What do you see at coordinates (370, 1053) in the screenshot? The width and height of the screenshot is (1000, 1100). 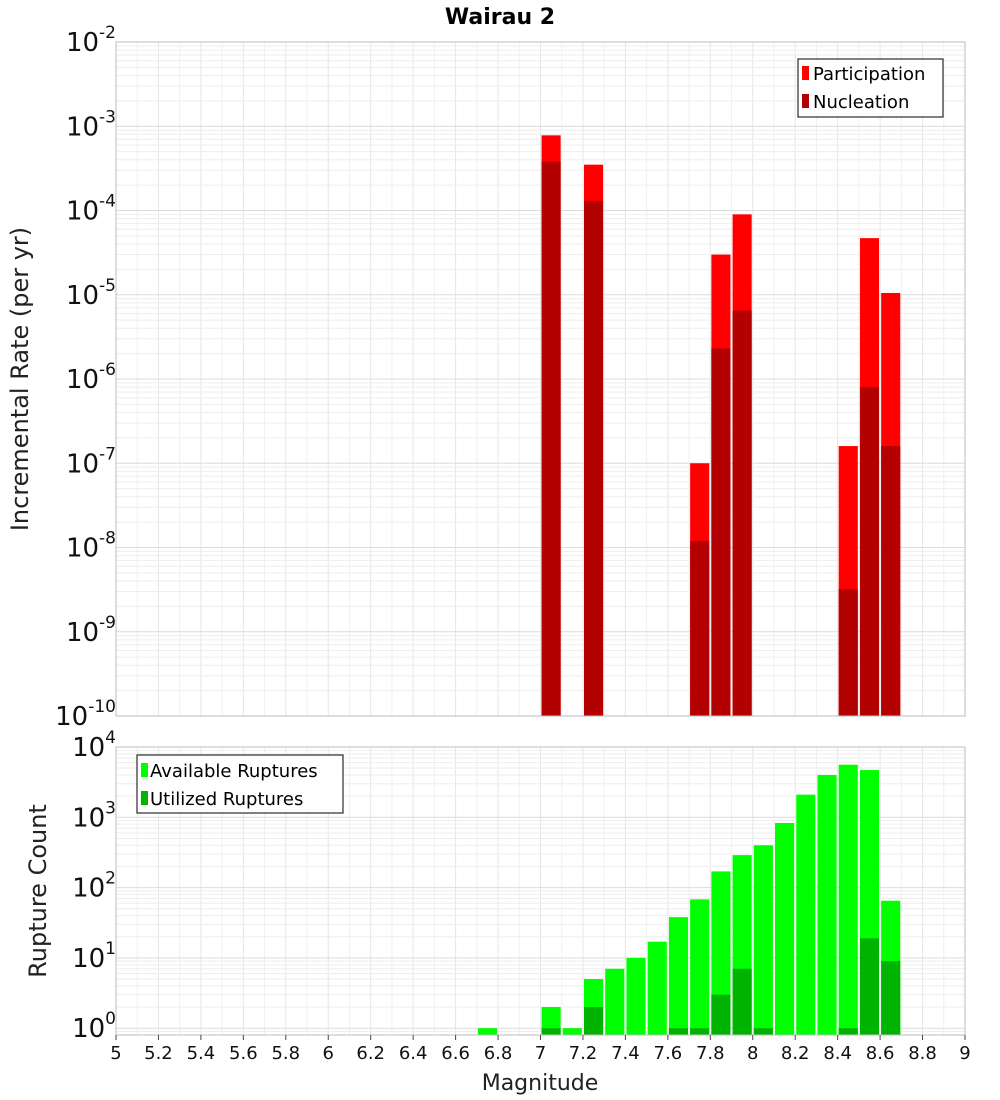 I see `x-tick-label: 6.2` at bounding box center [370, 1053].